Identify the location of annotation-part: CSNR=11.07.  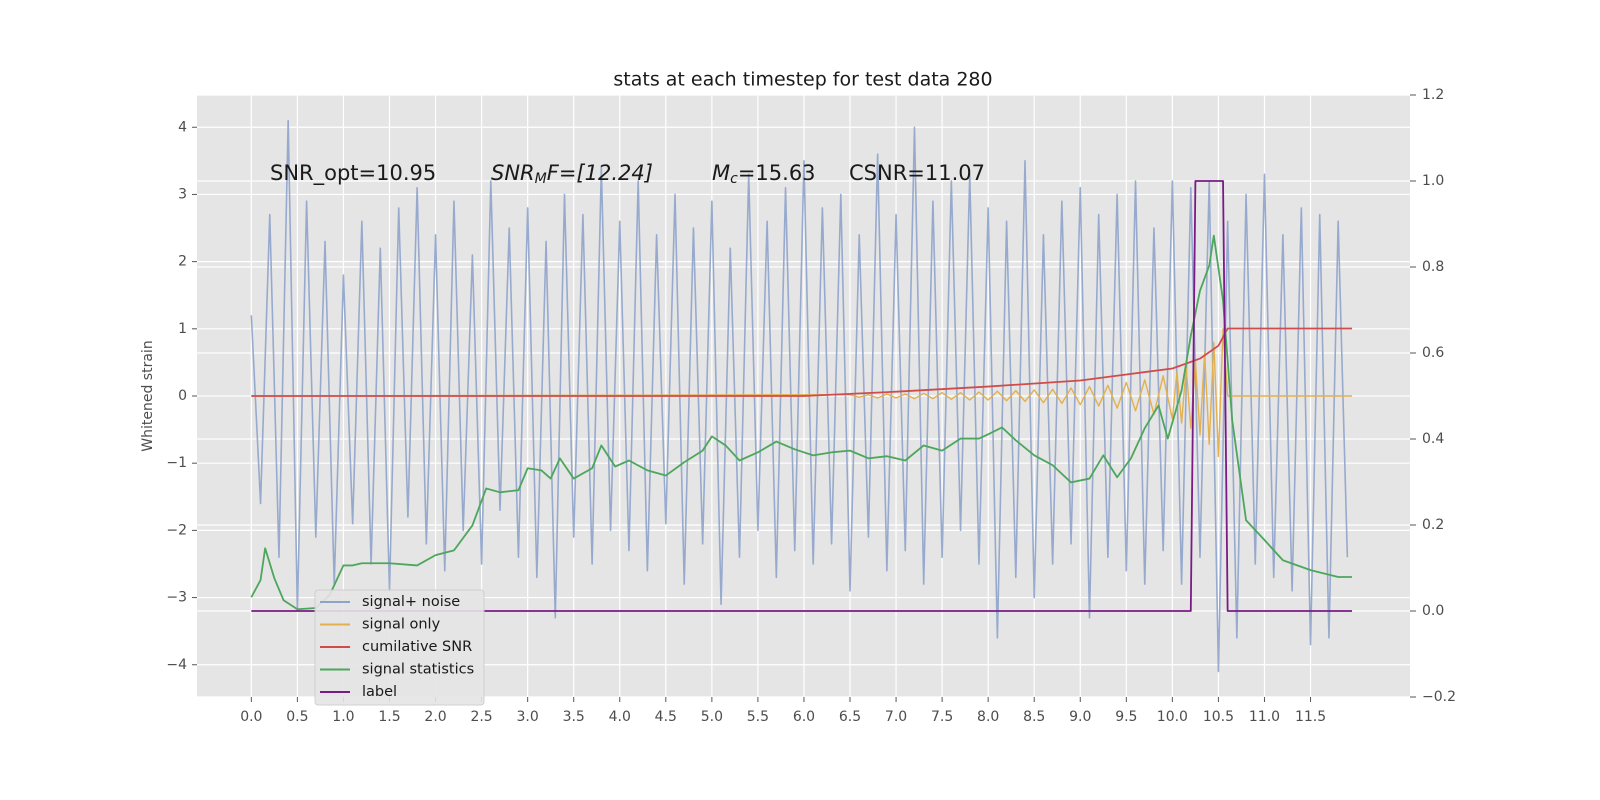
(917, 173).